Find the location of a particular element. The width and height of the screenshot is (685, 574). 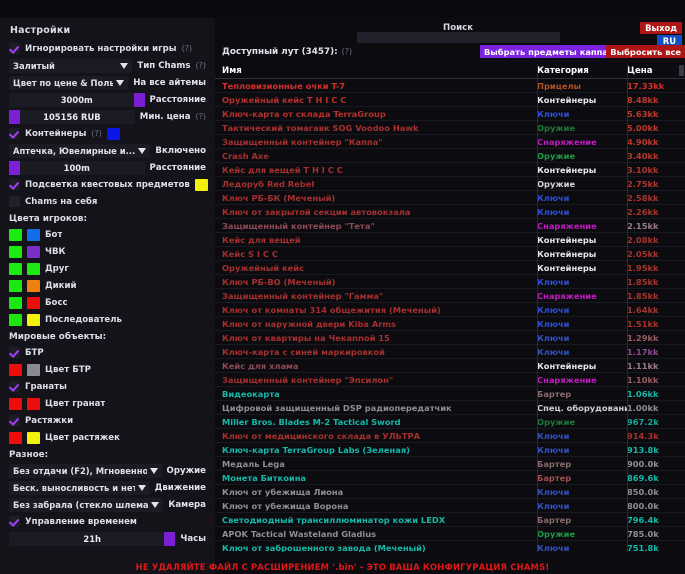

setting-distance-1: 3000m Расстояние is located at coordinates (107, 99).